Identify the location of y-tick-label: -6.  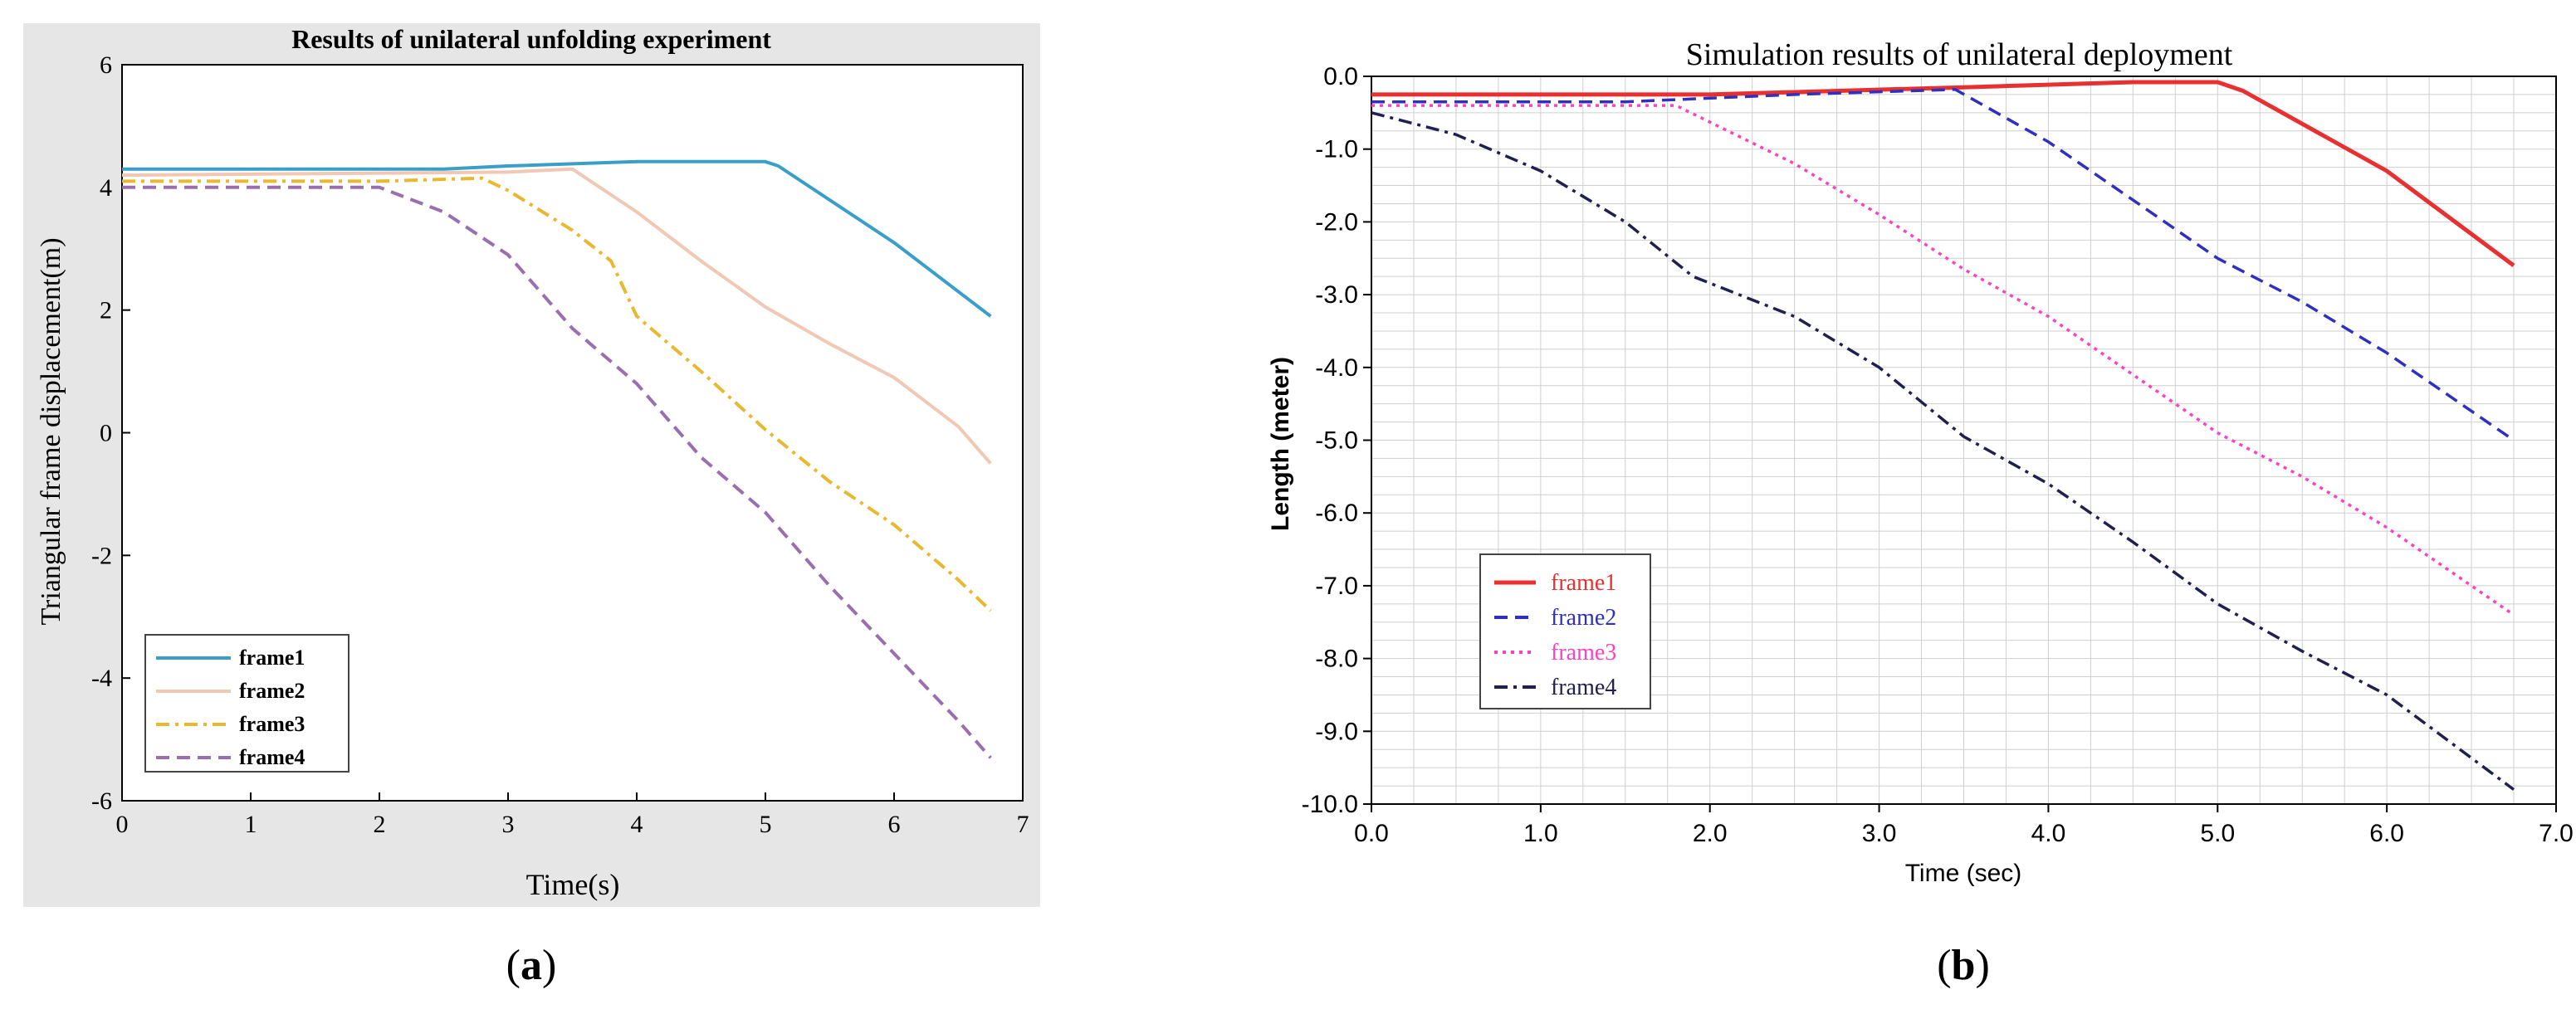
(101, 801).